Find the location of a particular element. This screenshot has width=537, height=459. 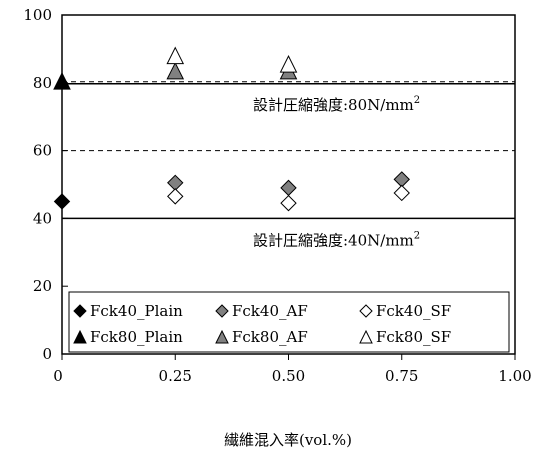

x-tick-label-0: 0 is located at coordinates (58, 376).